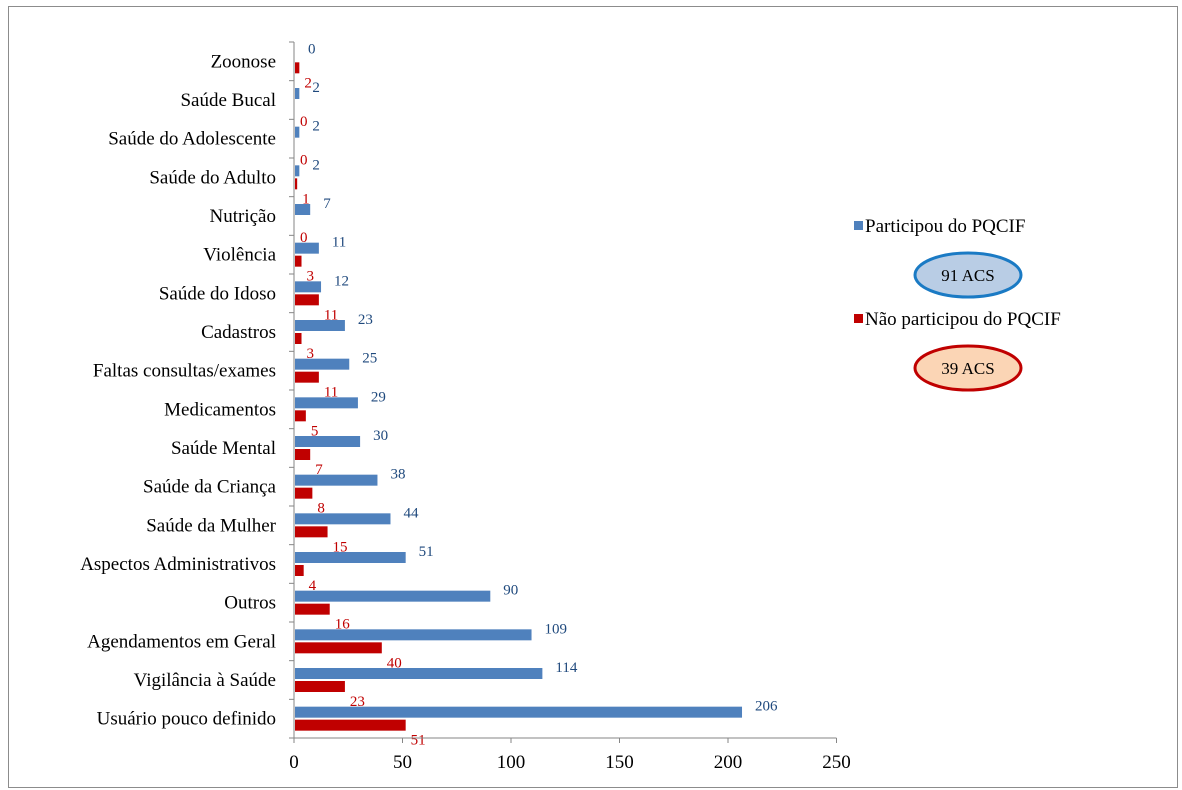  I want to click on category-label: Outros, so click(250, 603).